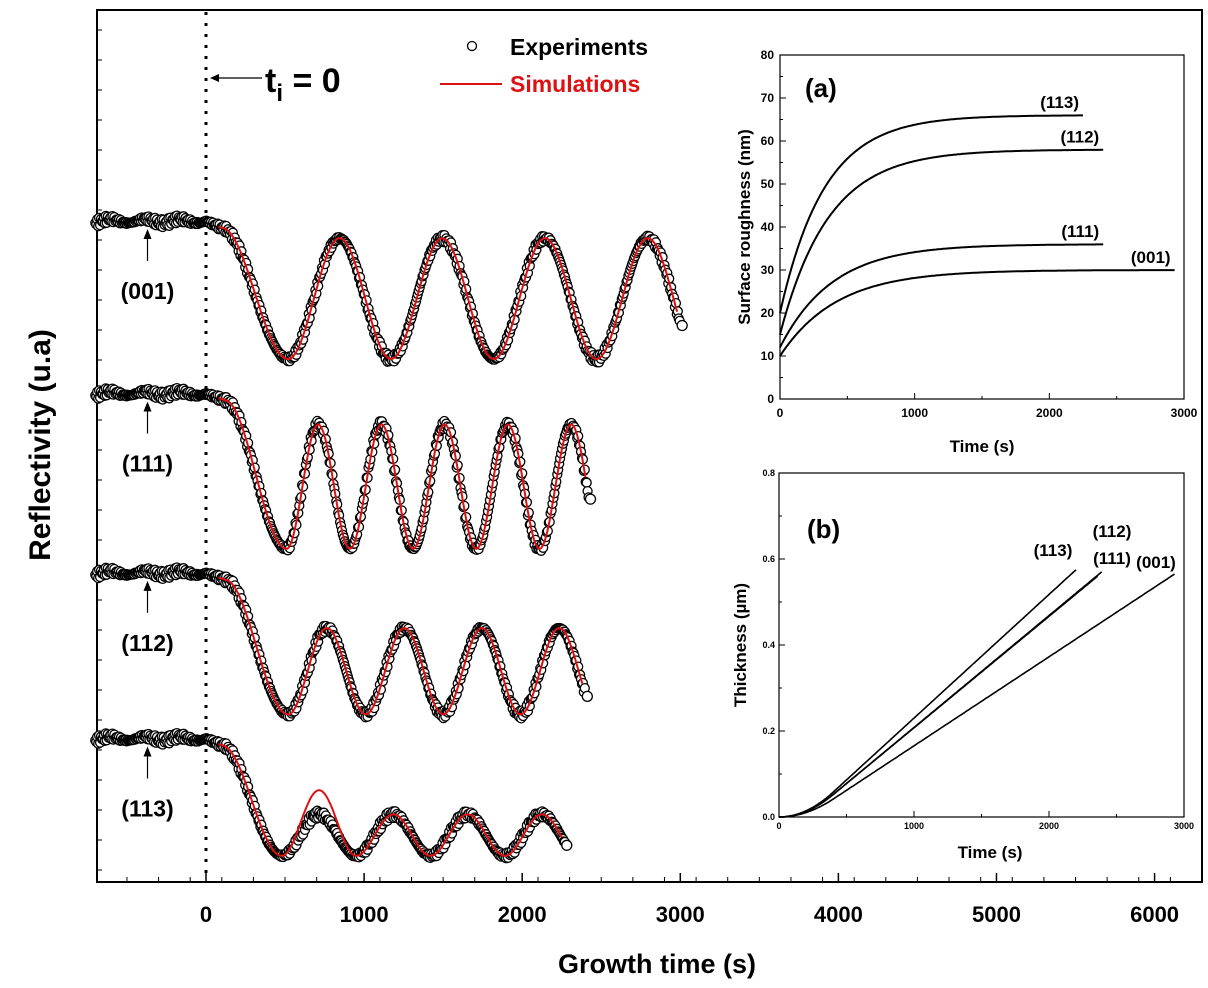 This screenshot has height=988, width=1208. What do you see at coordinates (914, 826) in the screenshot?
I see `inset-b-x-tick-label: 1000` at bounding box center [914, 826].